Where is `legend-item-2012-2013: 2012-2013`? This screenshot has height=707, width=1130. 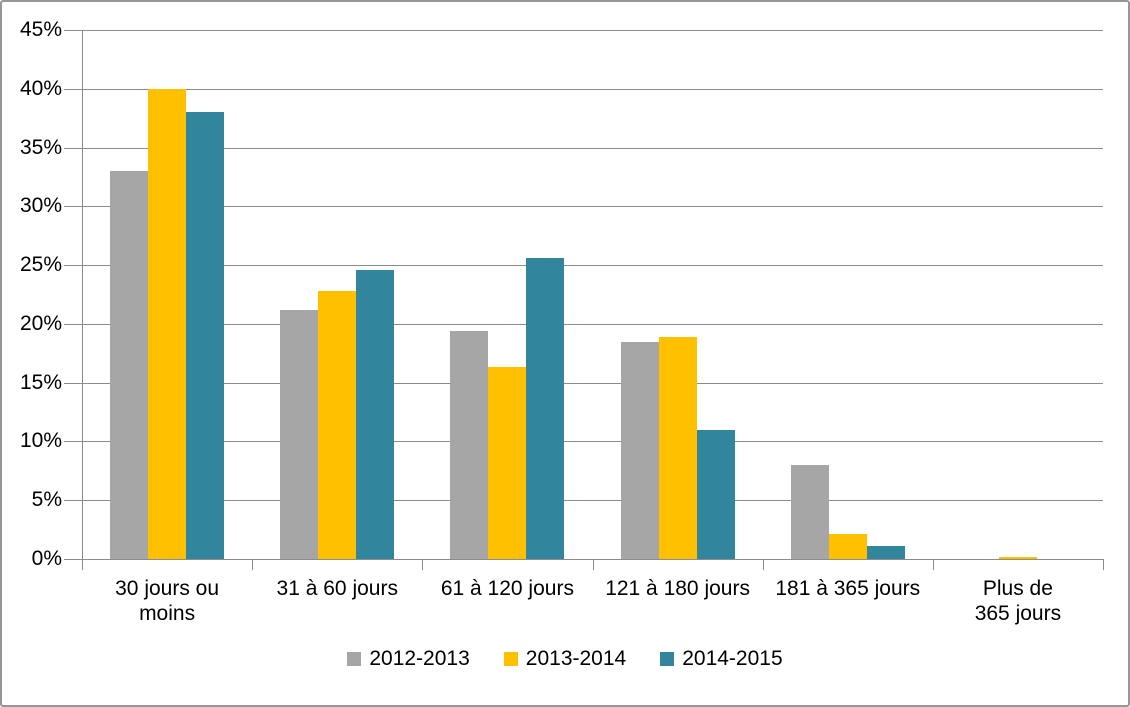
legend-item-2012-2013: 2012-2013 is located at coordinates (408, 659).